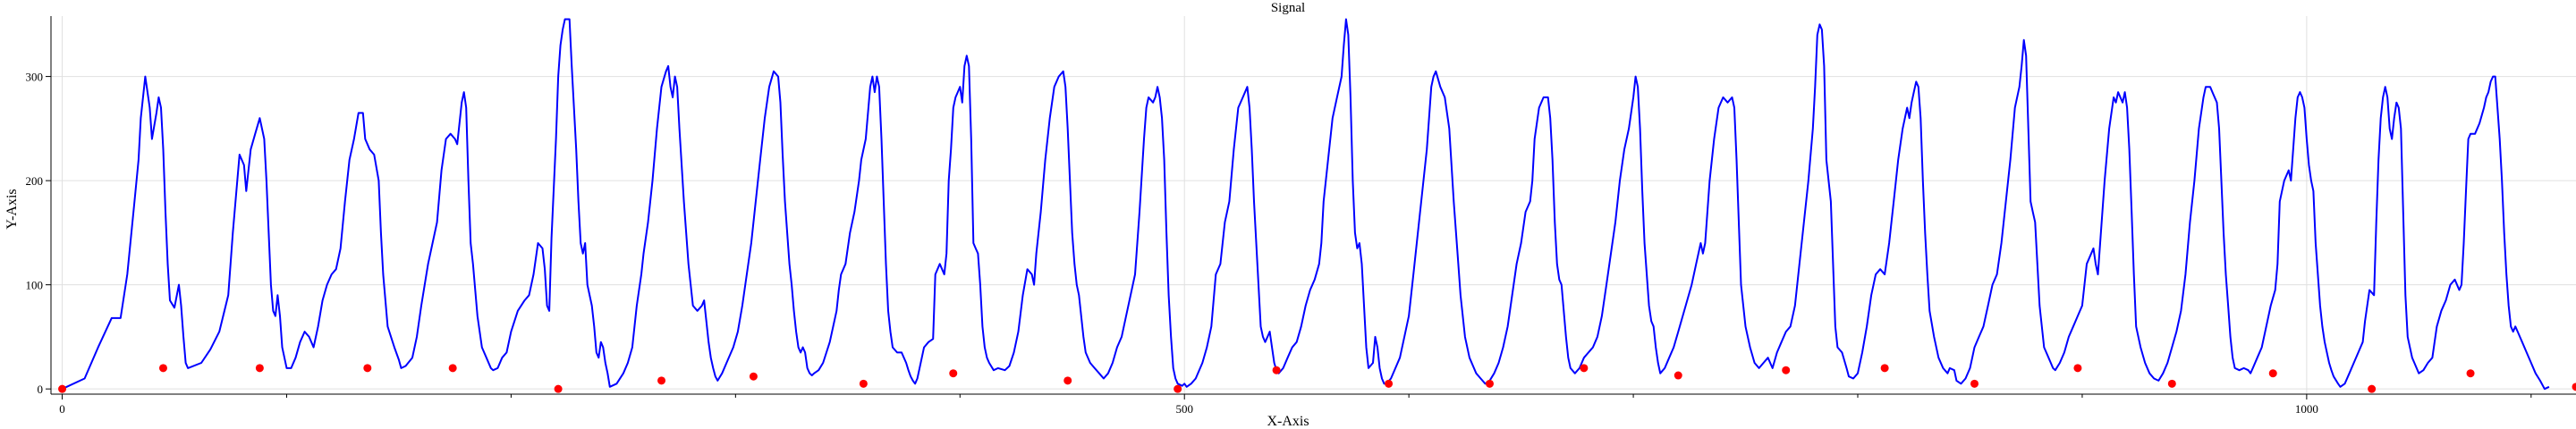  I want to click on y-tick-label: 300, so click(35, 78).